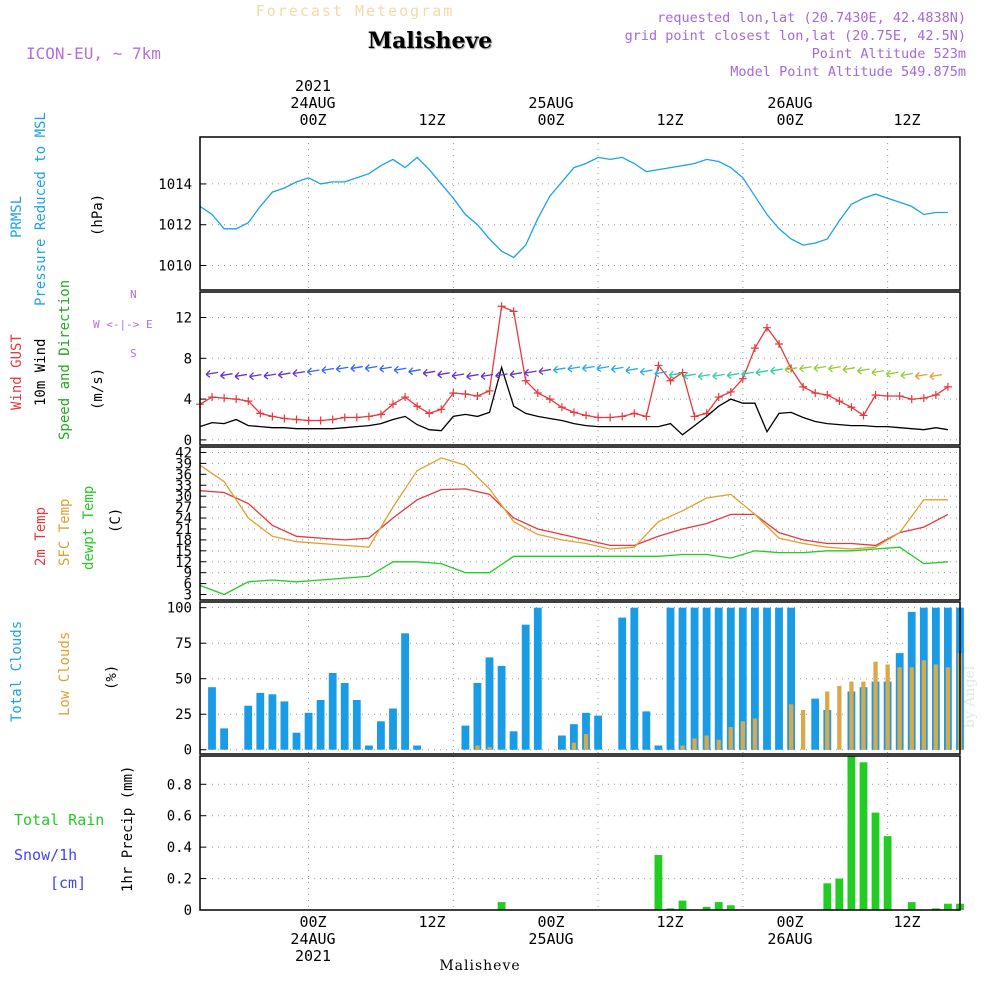 The width and height of the screenshot is (1000, 1000). What do you see at coordinates (574, 517) in the screenshot?
I see `series-line-2m-temp` at bounding box center [574, 517].